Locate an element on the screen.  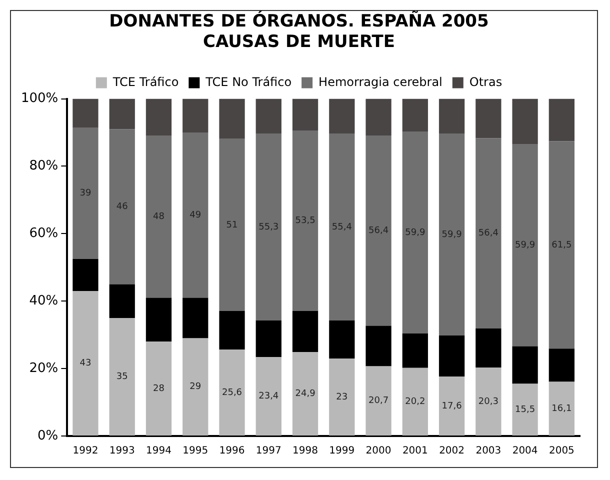
data-label: 49 is located at coordinates (196, 215).